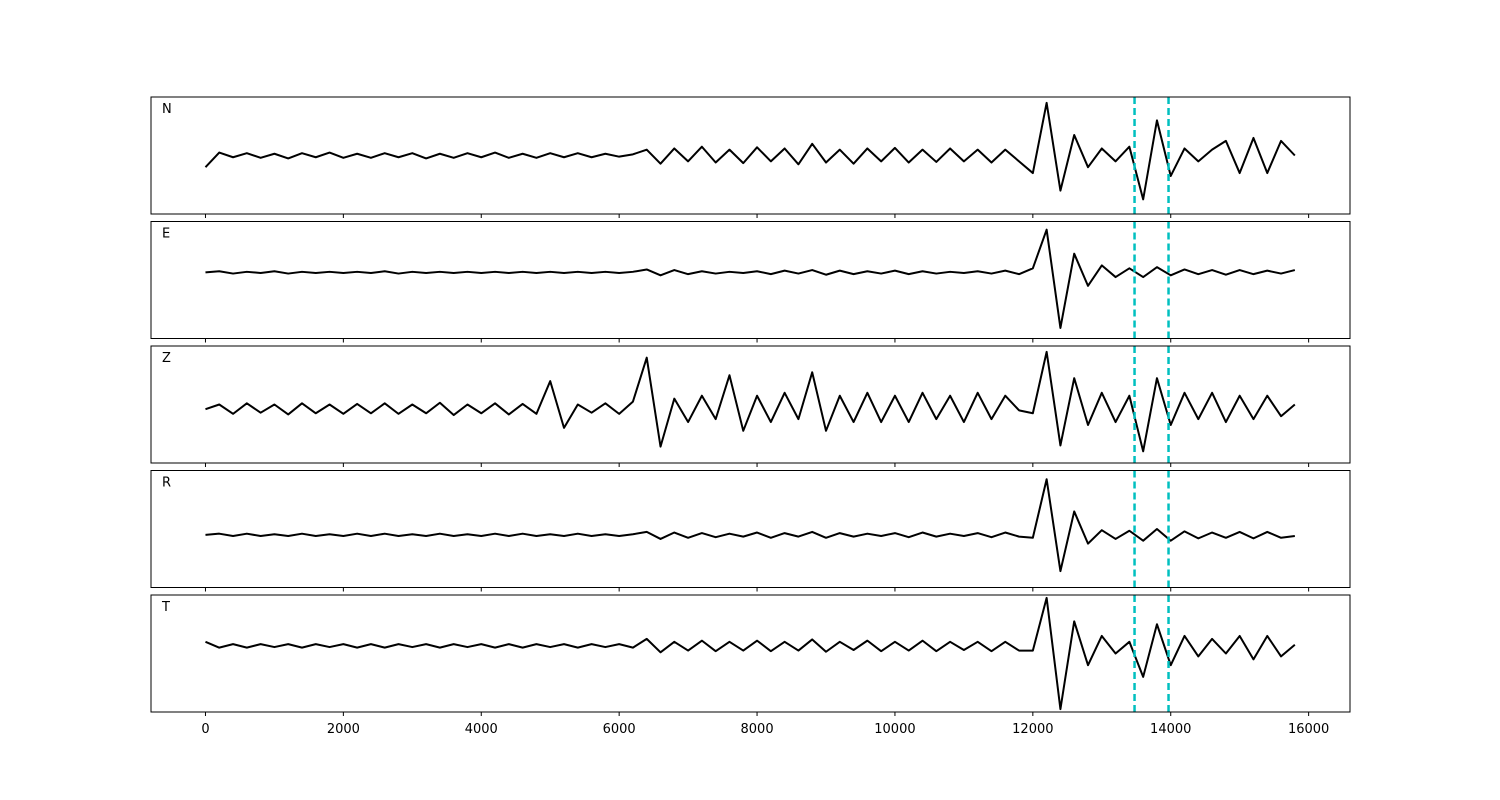  I want to click on x-tick-label: 8000, so click(757, 729).